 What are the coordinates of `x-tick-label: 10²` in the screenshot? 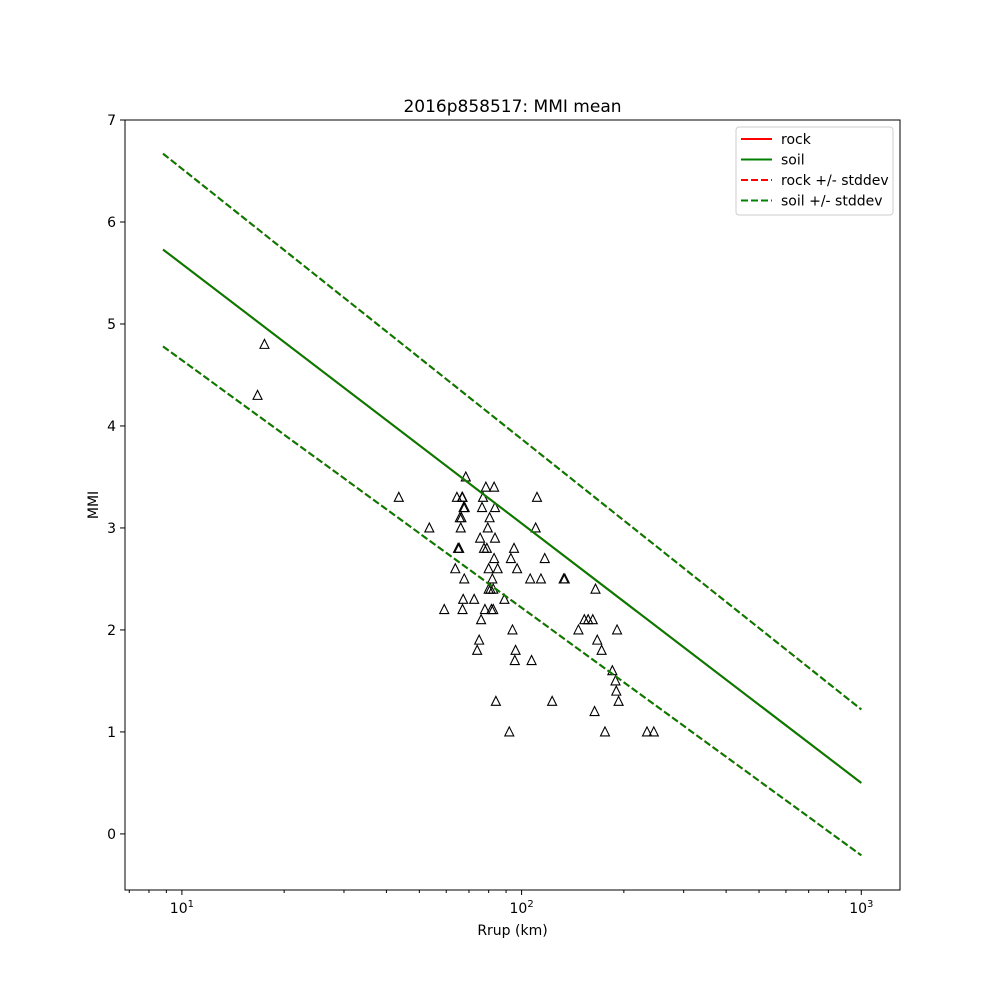 It's located at (521, 908).